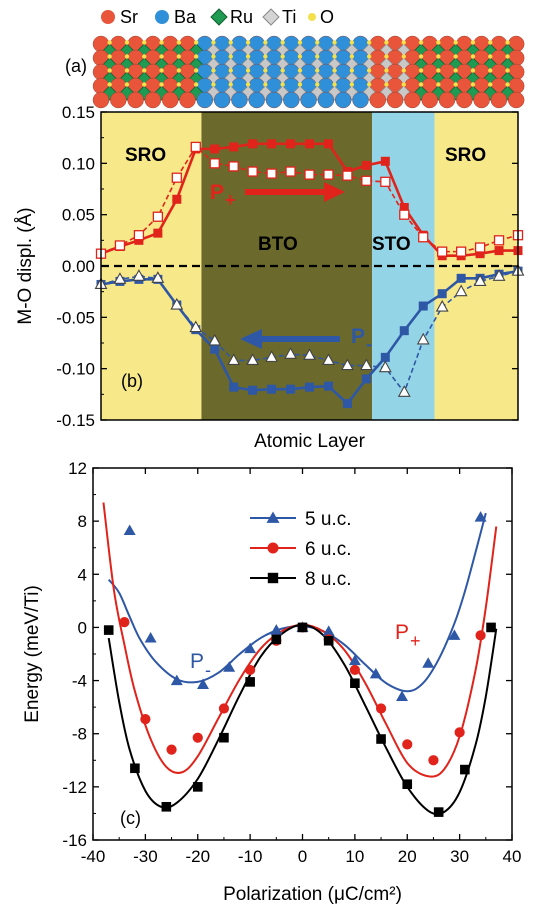 This screenshot has height=915, width=533. I want to click on y-tick-label: 0.15, so click(78, 112).